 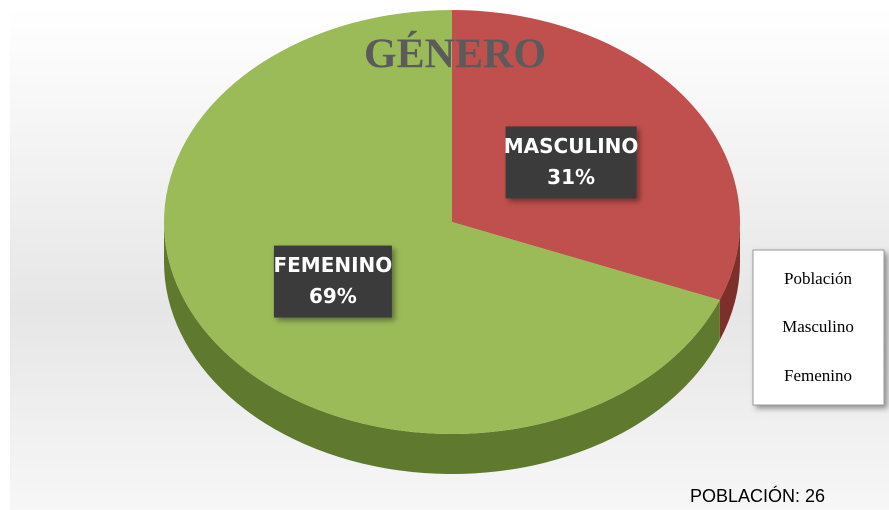 I want to click on legend-title: Población, so click(x=818, y=278).